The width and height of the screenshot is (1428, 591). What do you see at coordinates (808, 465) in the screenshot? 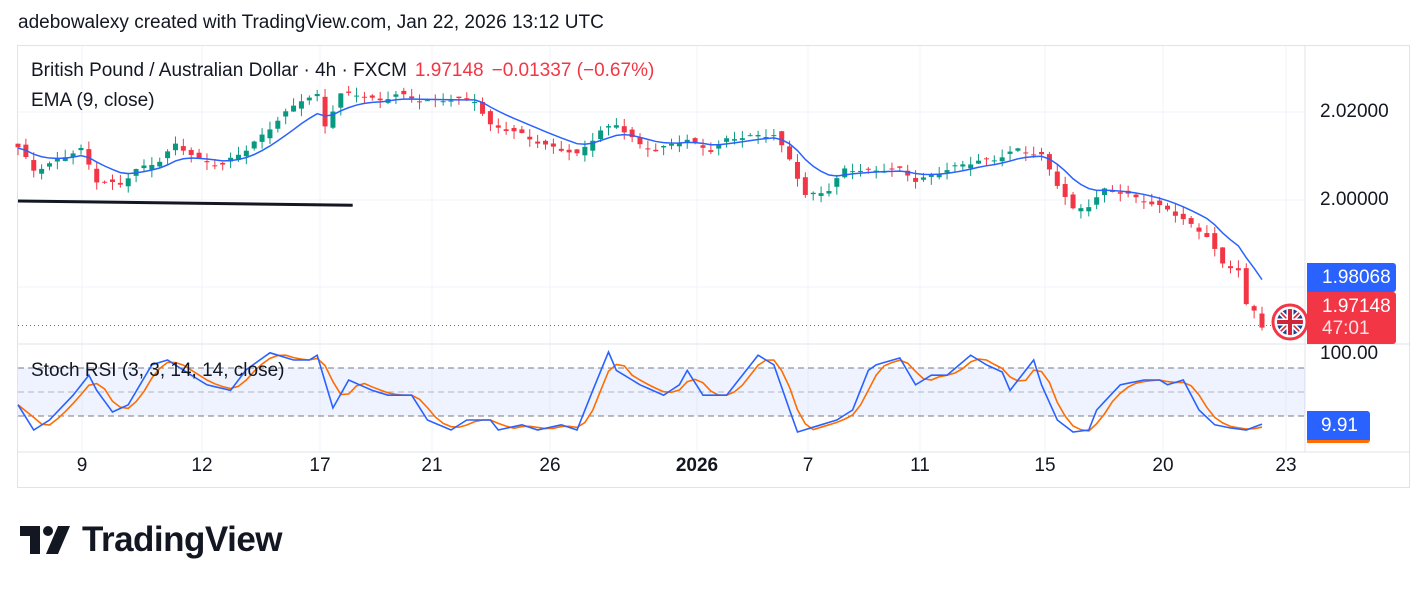
I see `time-tick: 7` at bounding box center [808, 465].